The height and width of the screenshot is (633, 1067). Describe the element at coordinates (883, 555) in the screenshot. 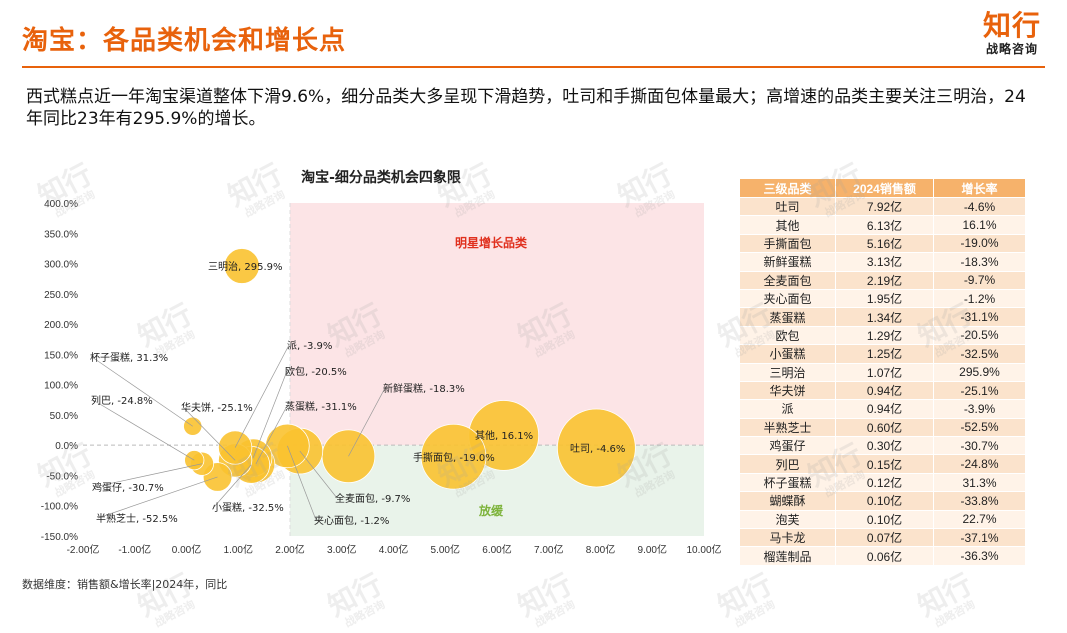

I see `table-row: 榴莲制品 0.06亿 -36.3%` at that location.